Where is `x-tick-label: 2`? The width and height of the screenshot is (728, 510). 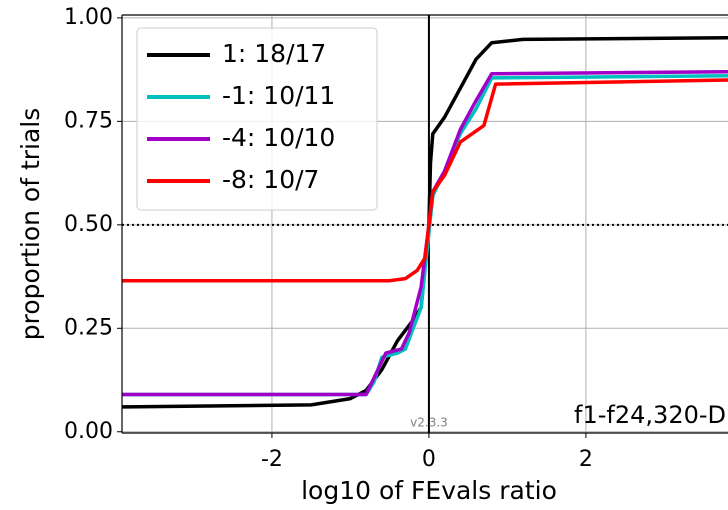 x-tick-label: 2 is located at coordinates (586, 459).